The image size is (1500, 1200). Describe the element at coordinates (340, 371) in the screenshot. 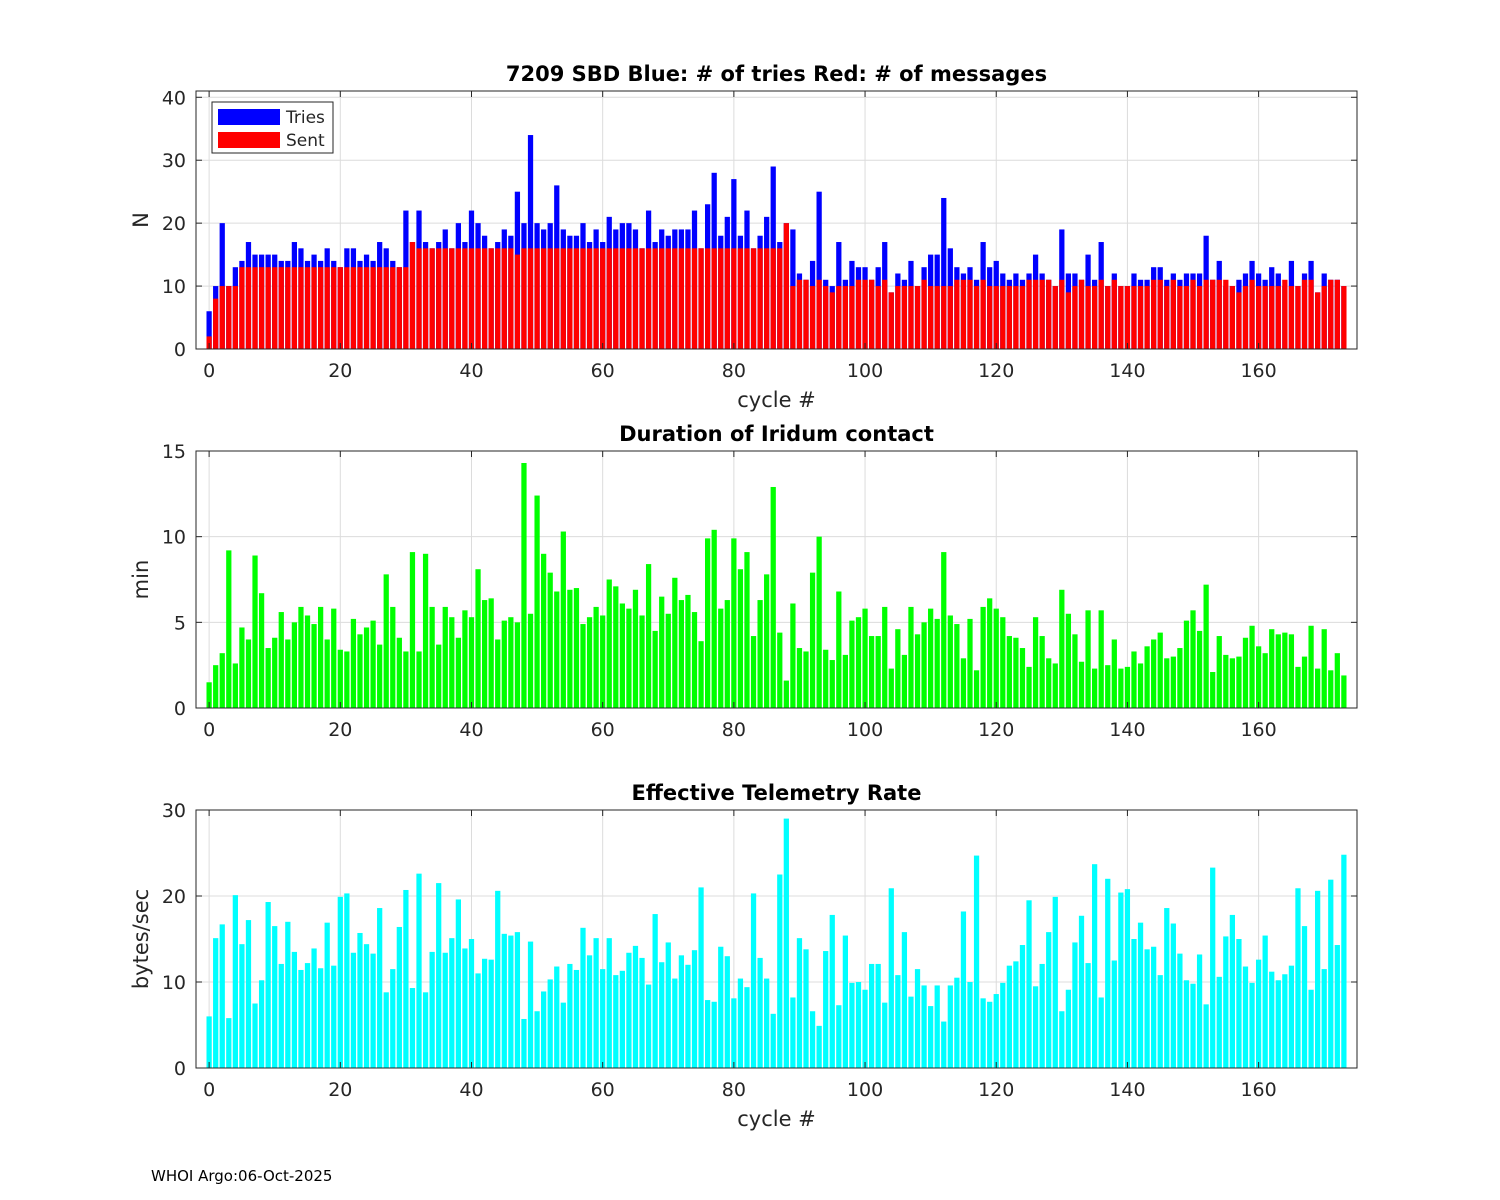

I see `x-tick-label: 20` at that location.